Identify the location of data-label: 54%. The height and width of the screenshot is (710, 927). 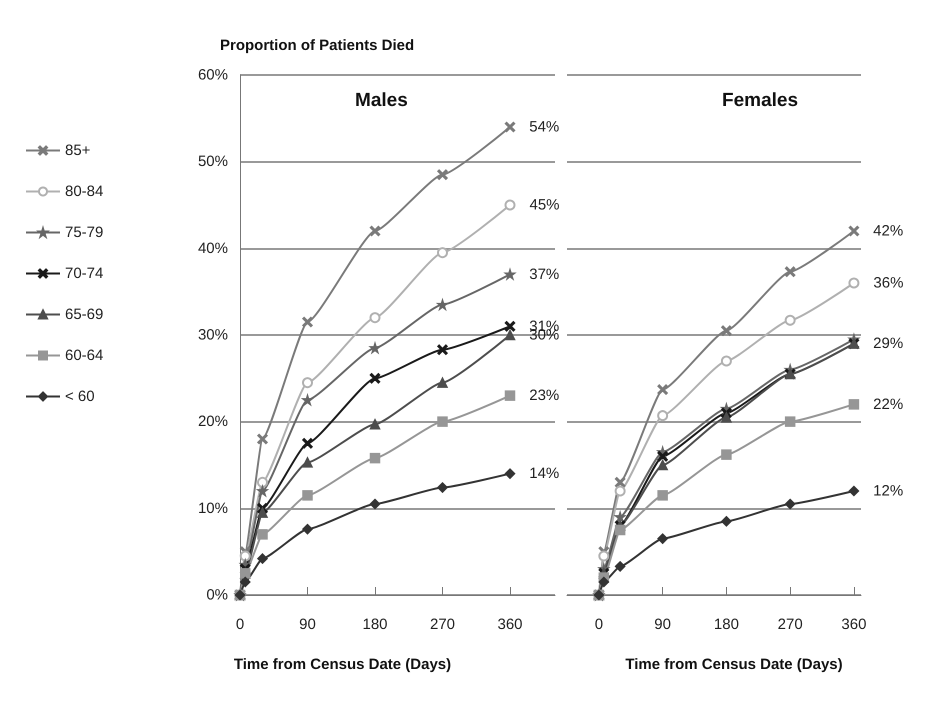
(544, 127).